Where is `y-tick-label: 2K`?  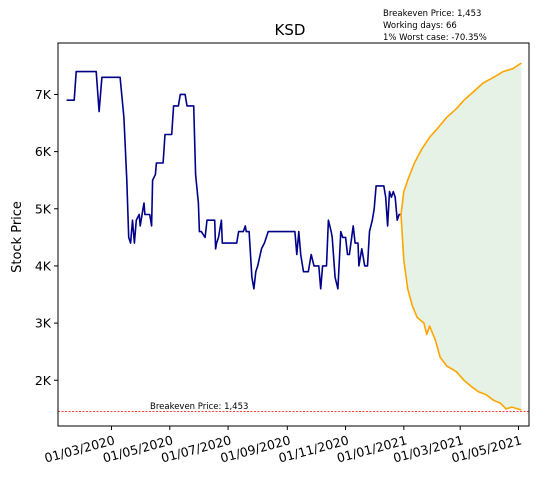 y-tick-label: 2K is located at coordinates (43, 380).